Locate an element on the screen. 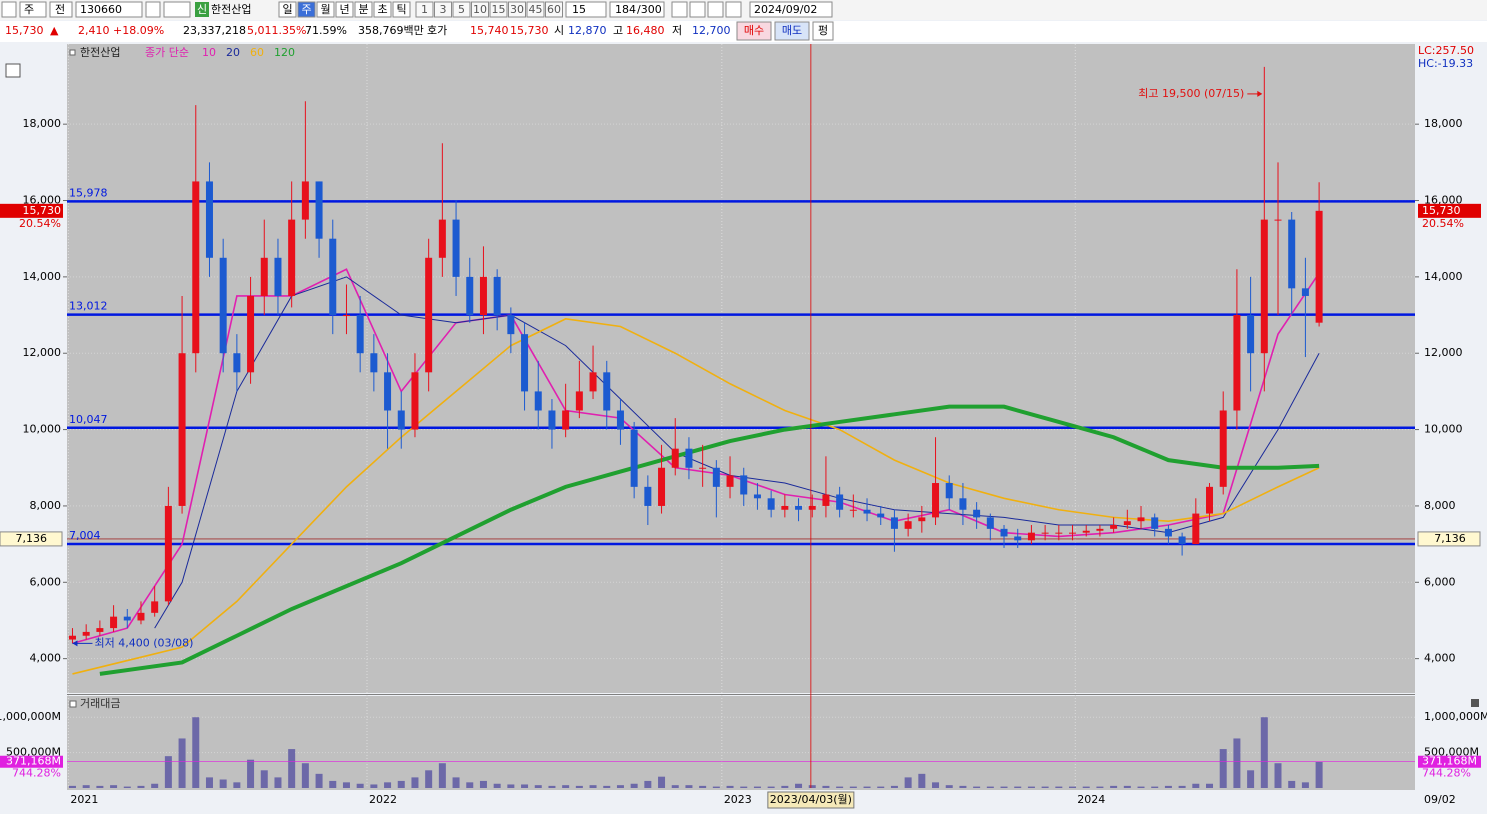 Image resolution: width=1487 pixels, height=814 pixels. search-button is located at coordinates (153, 9).